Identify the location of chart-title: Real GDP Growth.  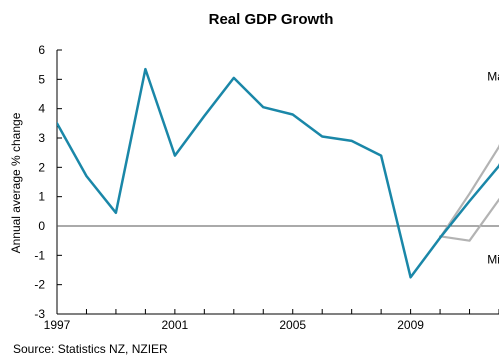
(271, 19).